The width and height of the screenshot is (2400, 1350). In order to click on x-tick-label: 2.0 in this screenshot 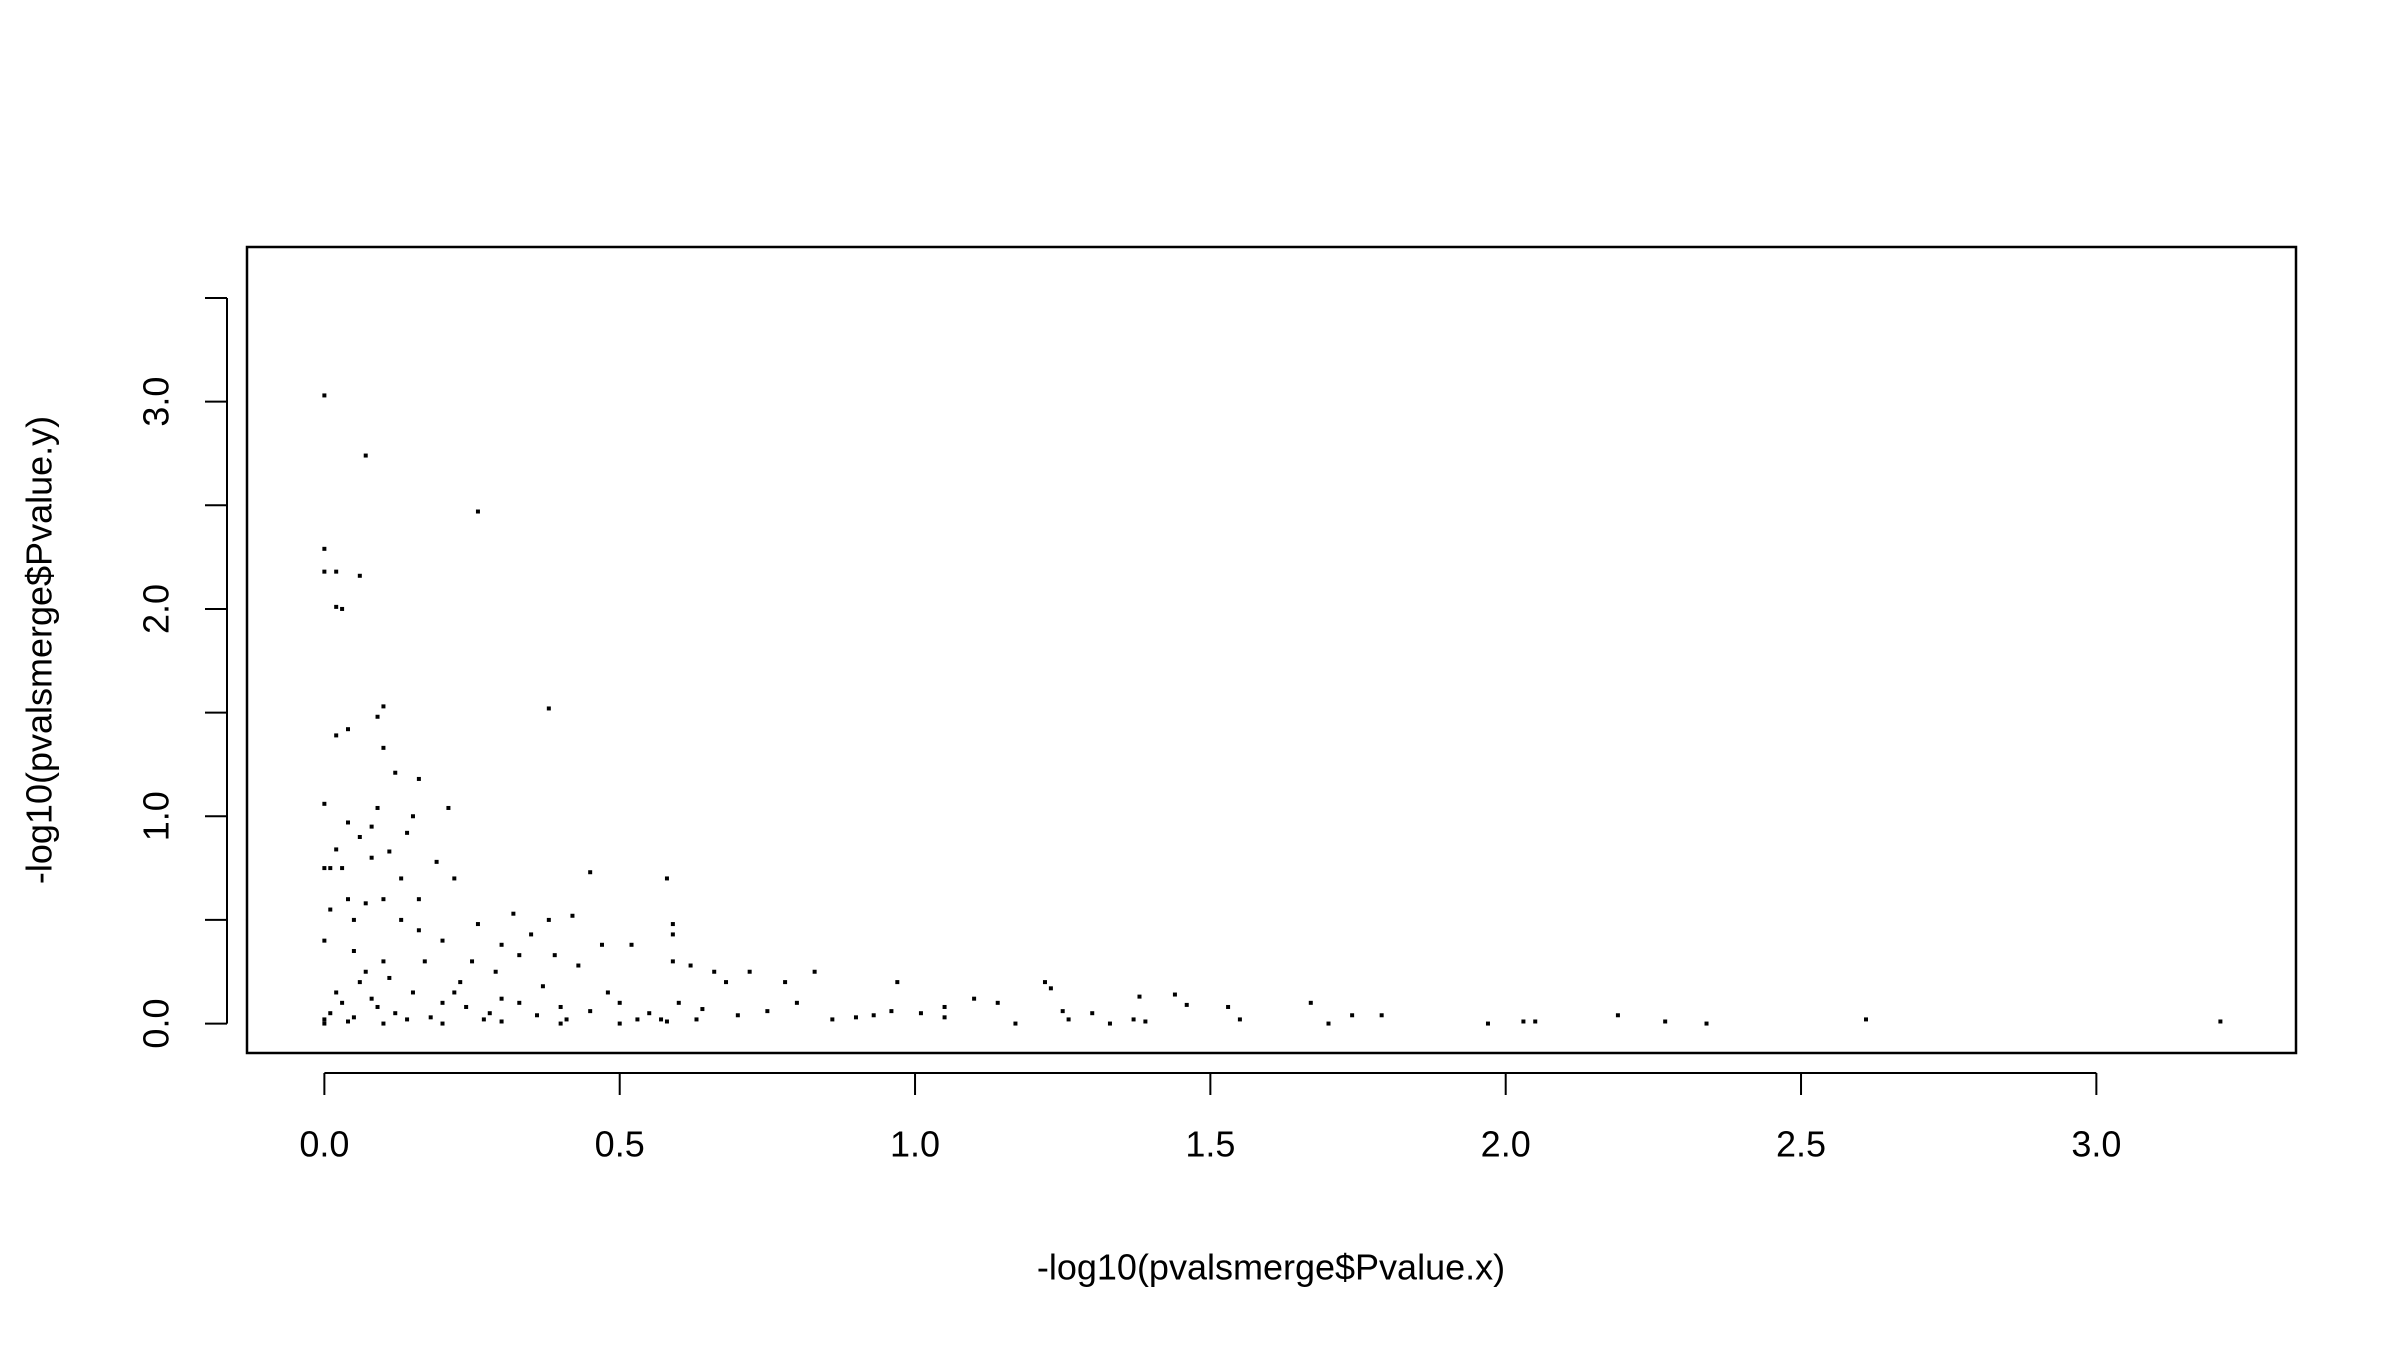, I will do `click(1506, 1144)`.